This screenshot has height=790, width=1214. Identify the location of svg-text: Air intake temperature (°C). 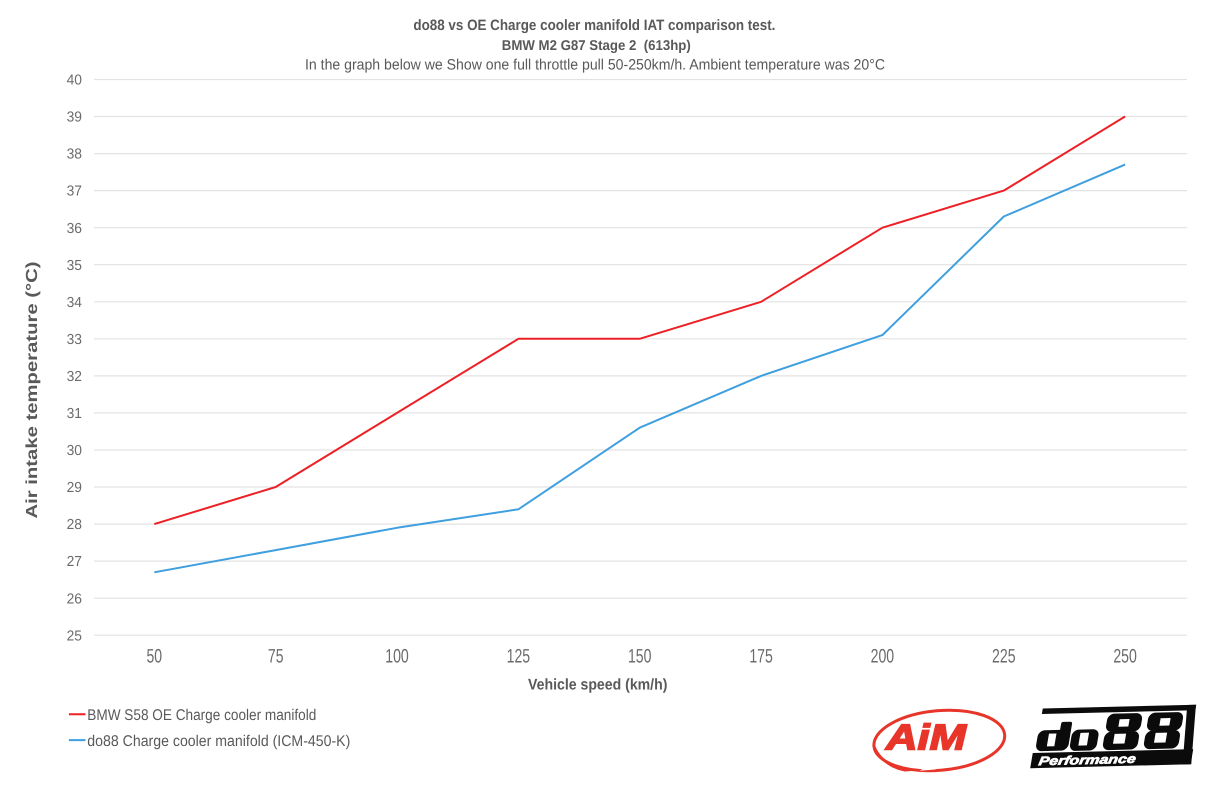
(32, 390).